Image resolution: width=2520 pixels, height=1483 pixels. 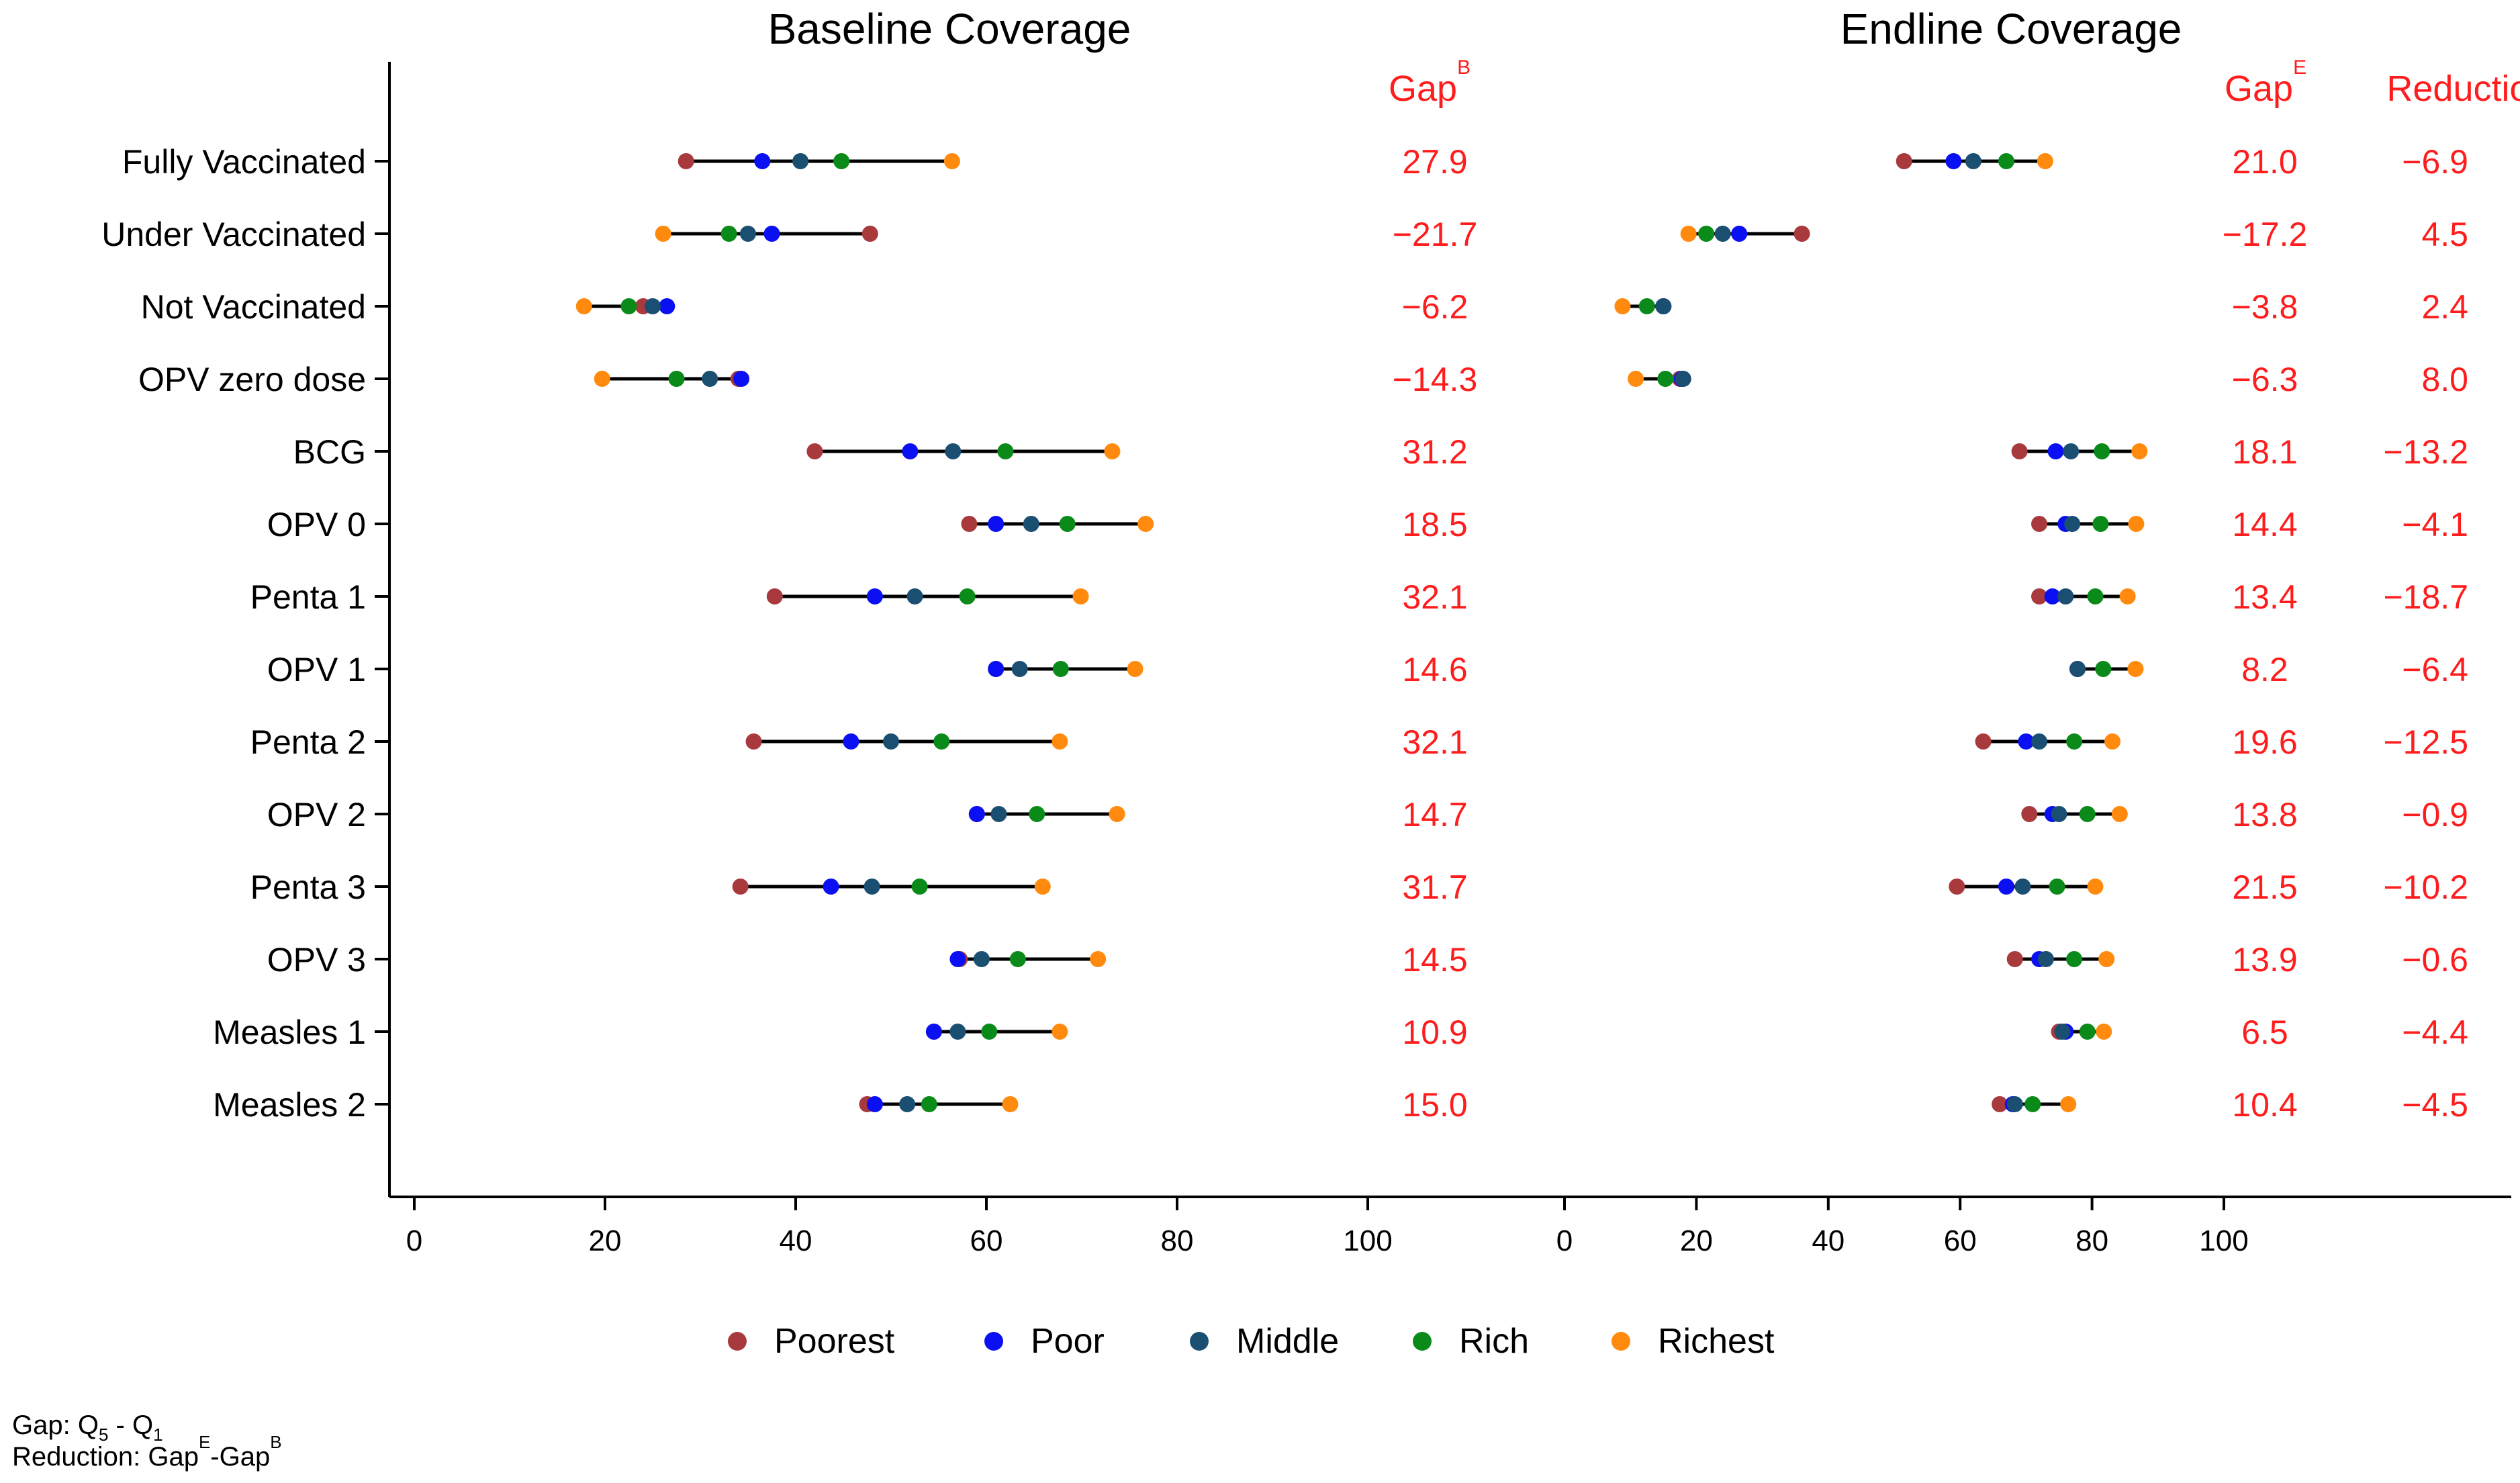 I want to click on gap-value: 19.6, so click(x=2265, y=742).